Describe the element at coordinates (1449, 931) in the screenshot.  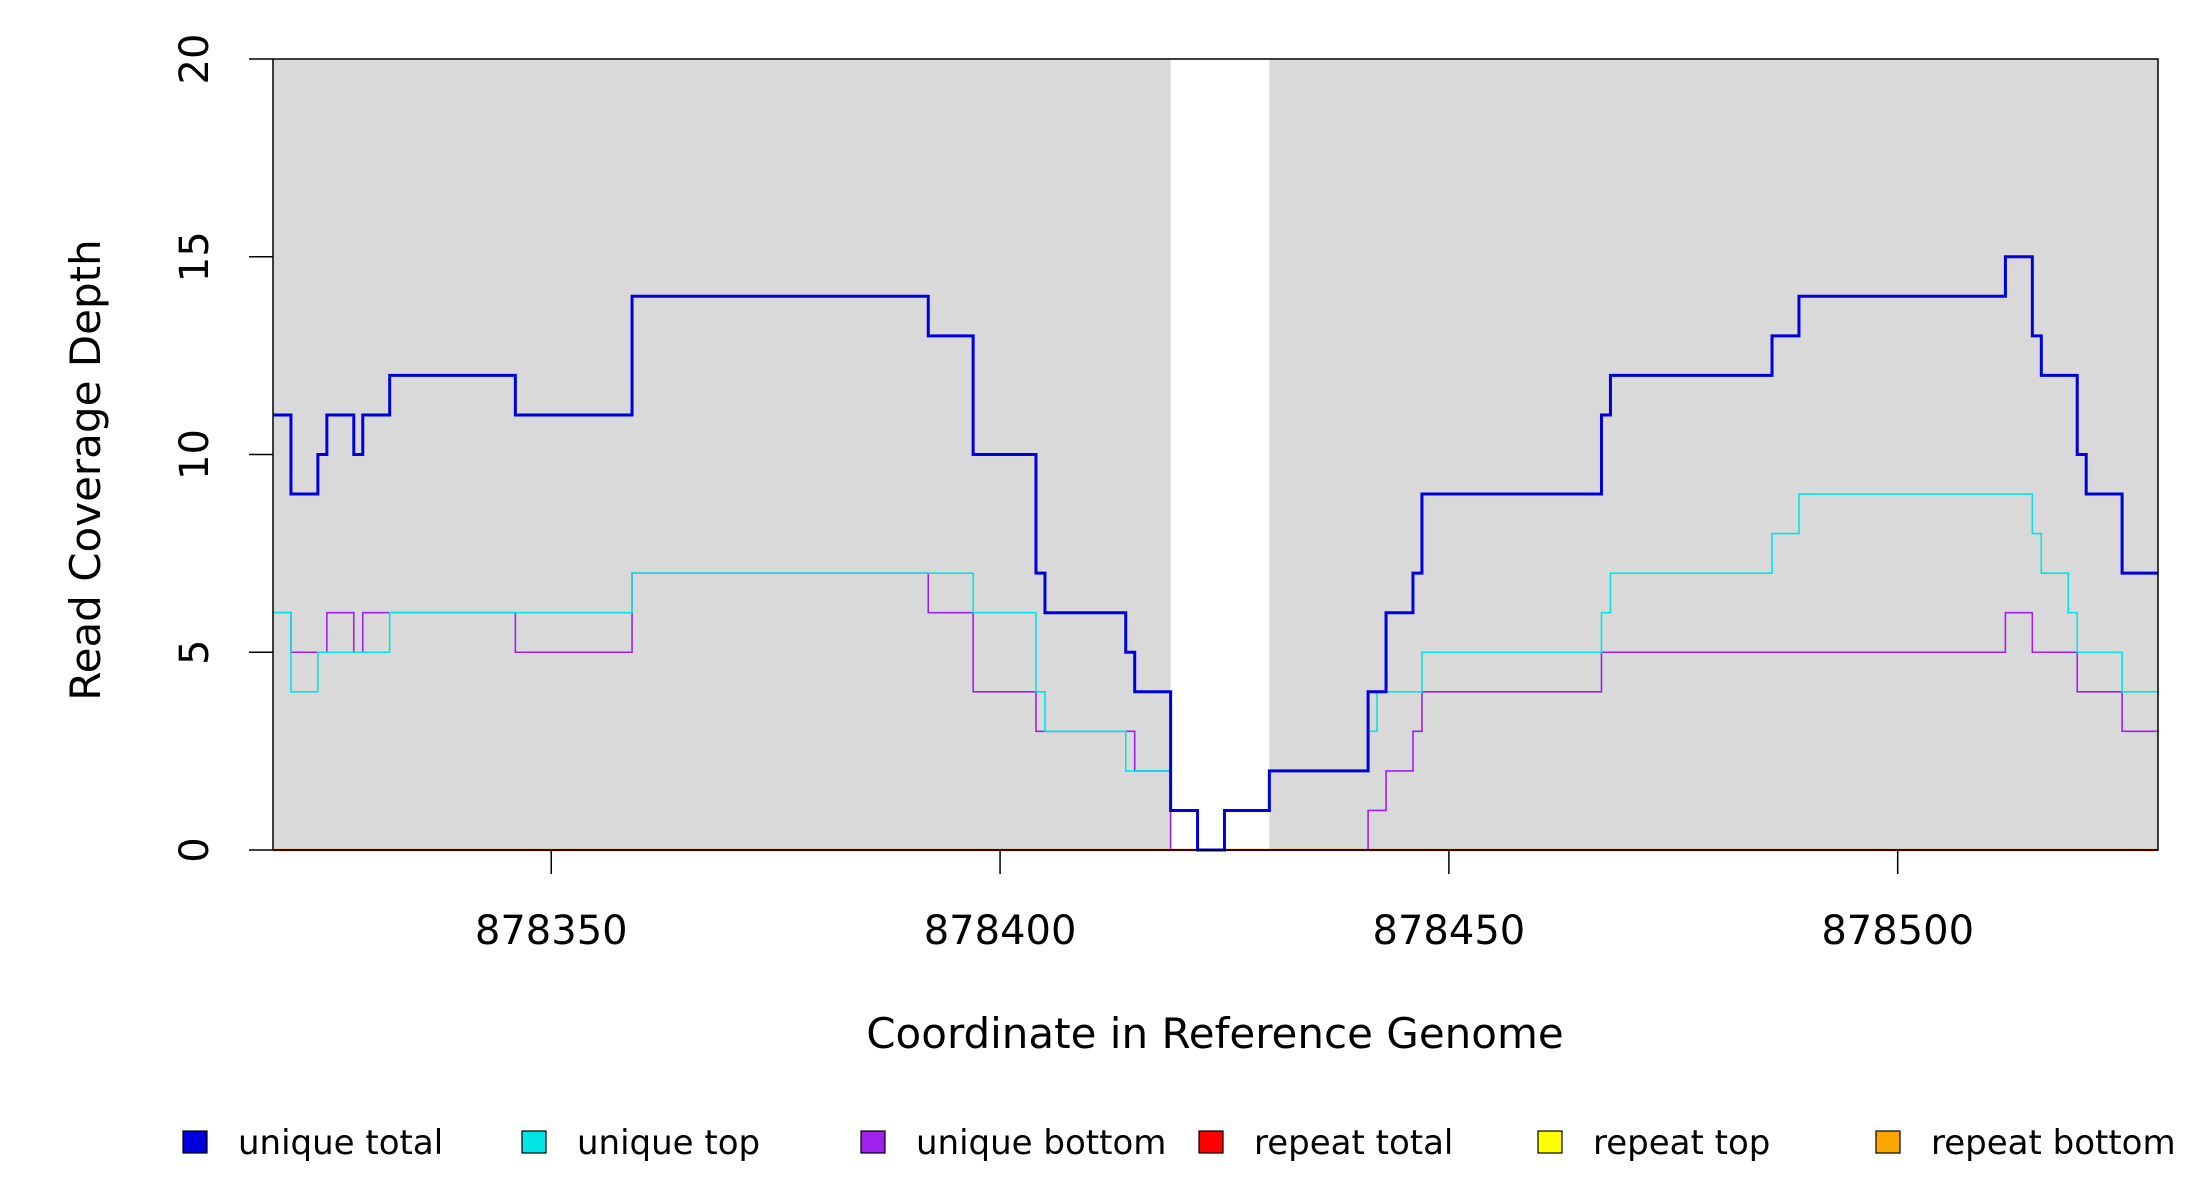
I see `x-tick-label: 878450` at that location.